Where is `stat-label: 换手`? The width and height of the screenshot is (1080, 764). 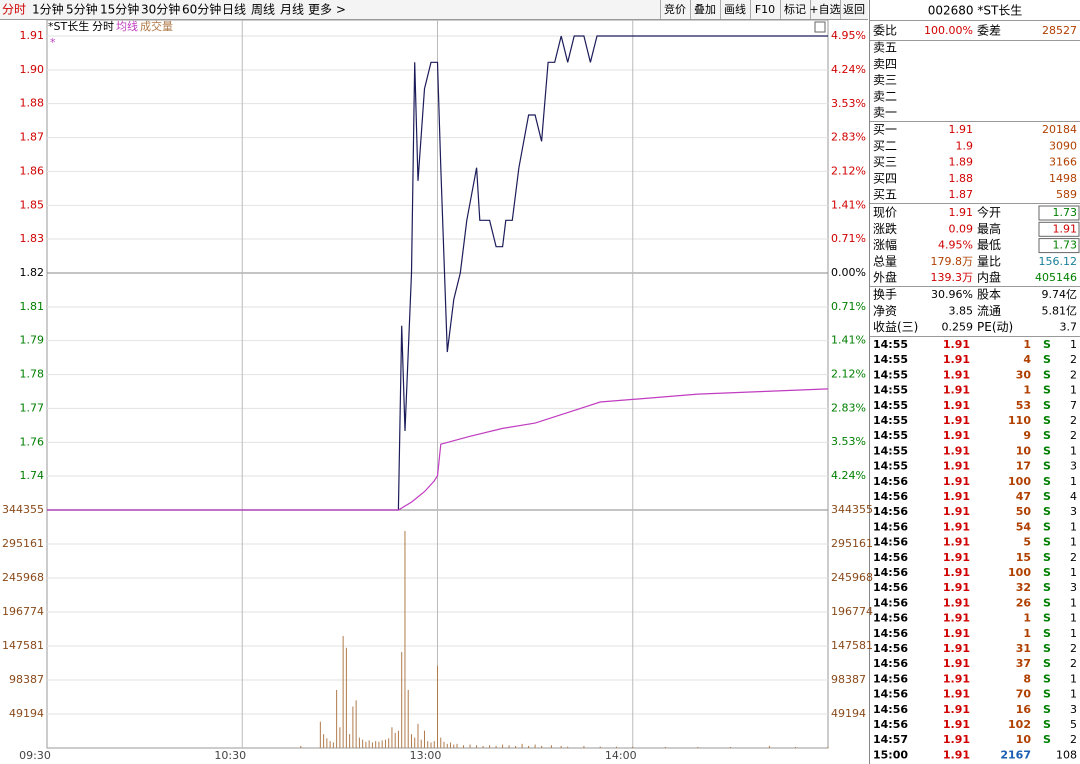 stat-label: 换手 is located at coordinates (885, 295).